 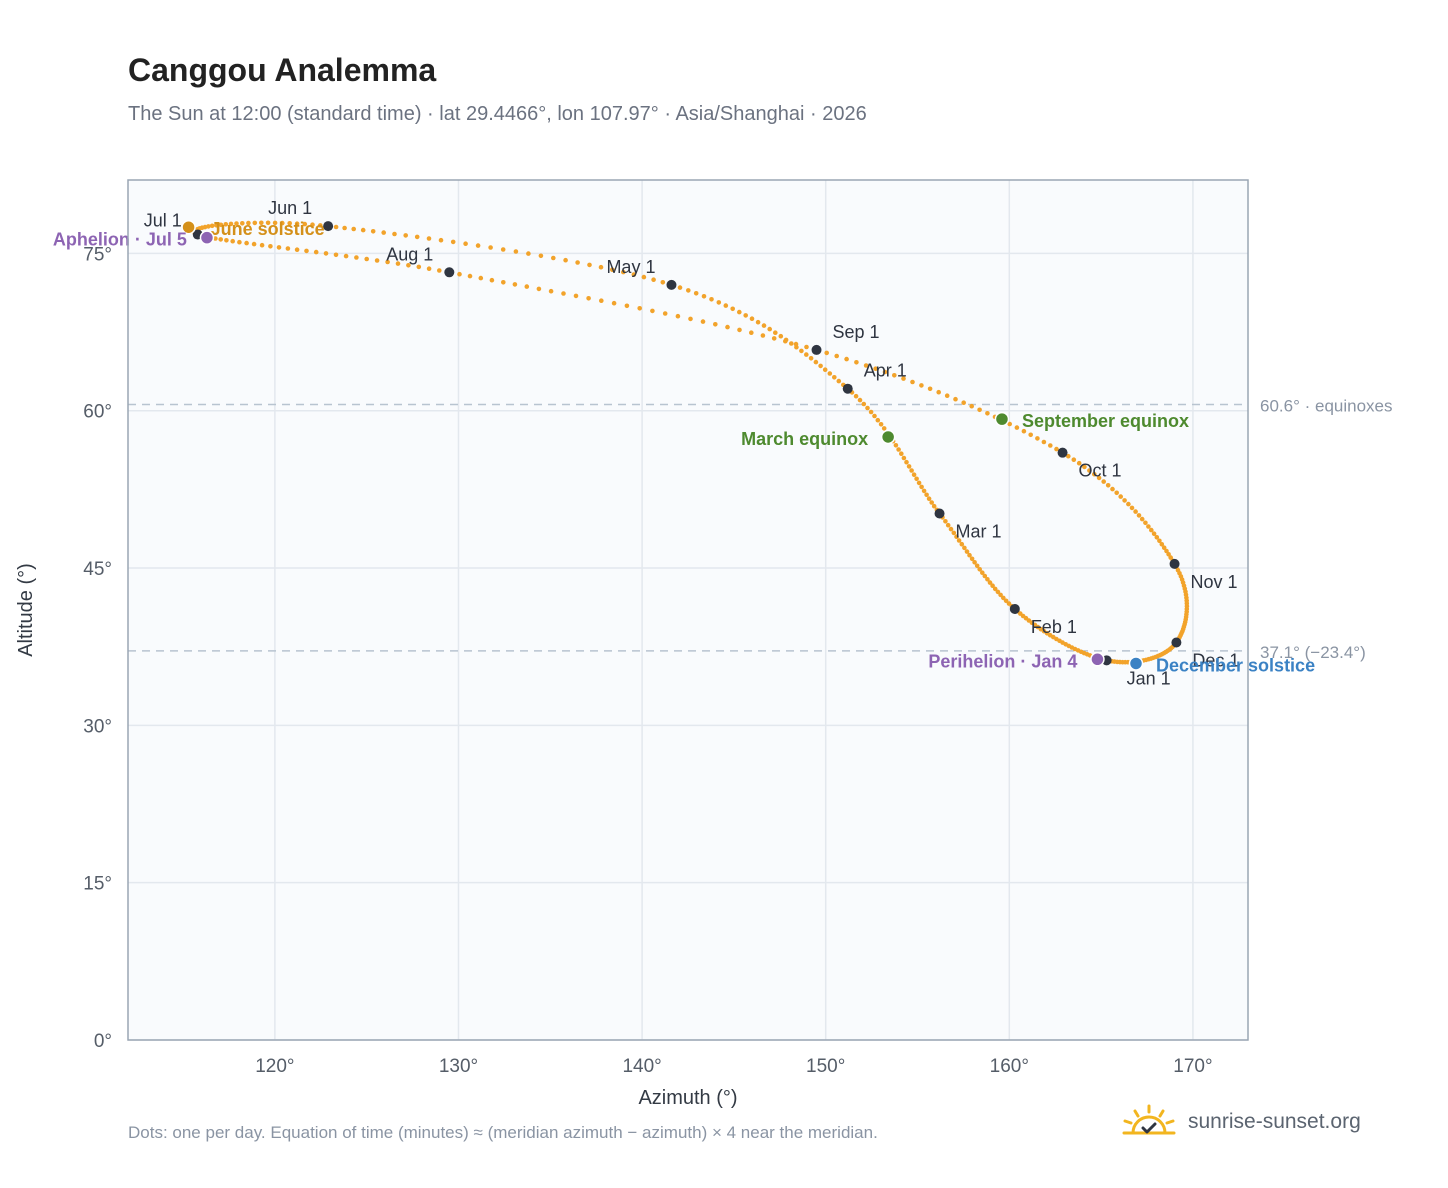 I want to click on chart-title: Canggou Analemma, so click(x=282, y=70).